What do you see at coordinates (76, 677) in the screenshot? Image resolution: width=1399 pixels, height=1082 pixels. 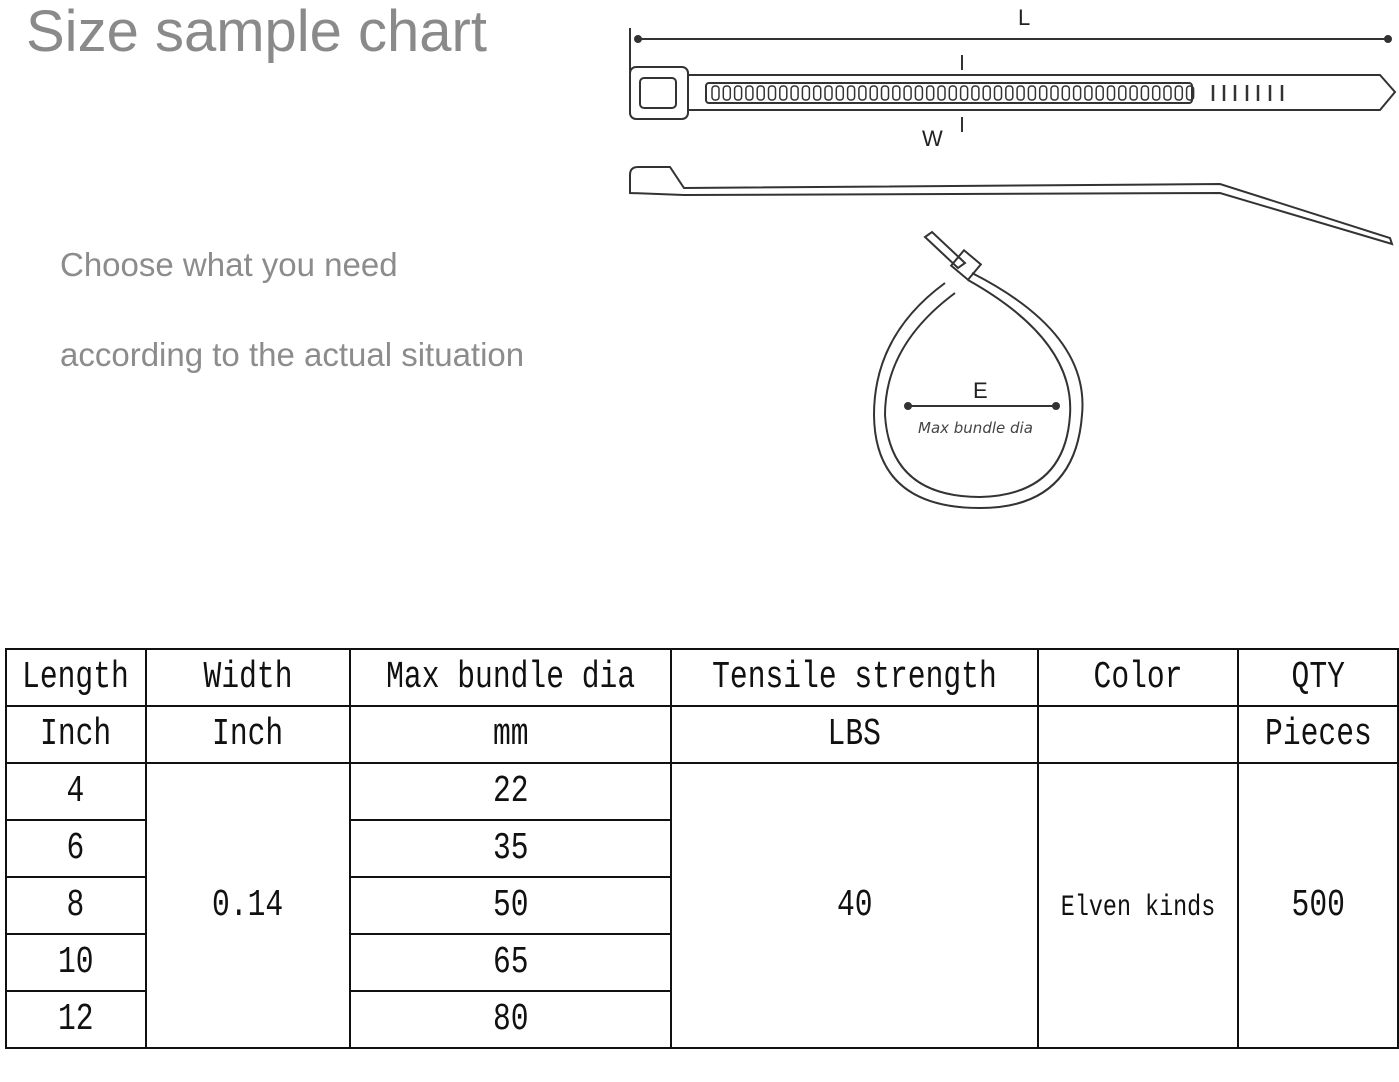 I see `header-length: Length` at bounding box center [76, 677].